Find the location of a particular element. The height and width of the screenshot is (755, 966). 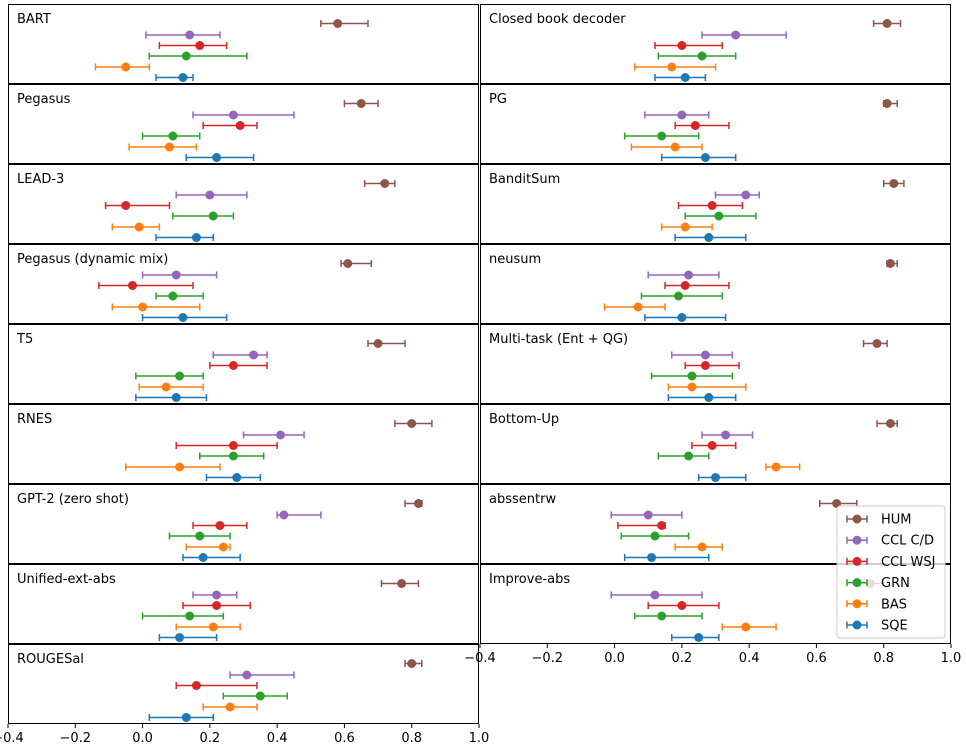

panel-banditsum: BanditSum is located at coordinates (715, 204).